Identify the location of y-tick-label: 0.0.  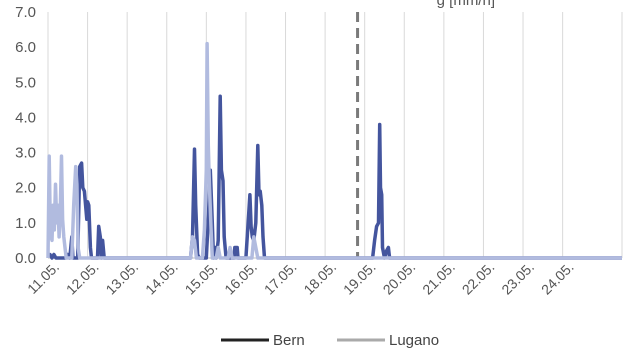
(25, 258).